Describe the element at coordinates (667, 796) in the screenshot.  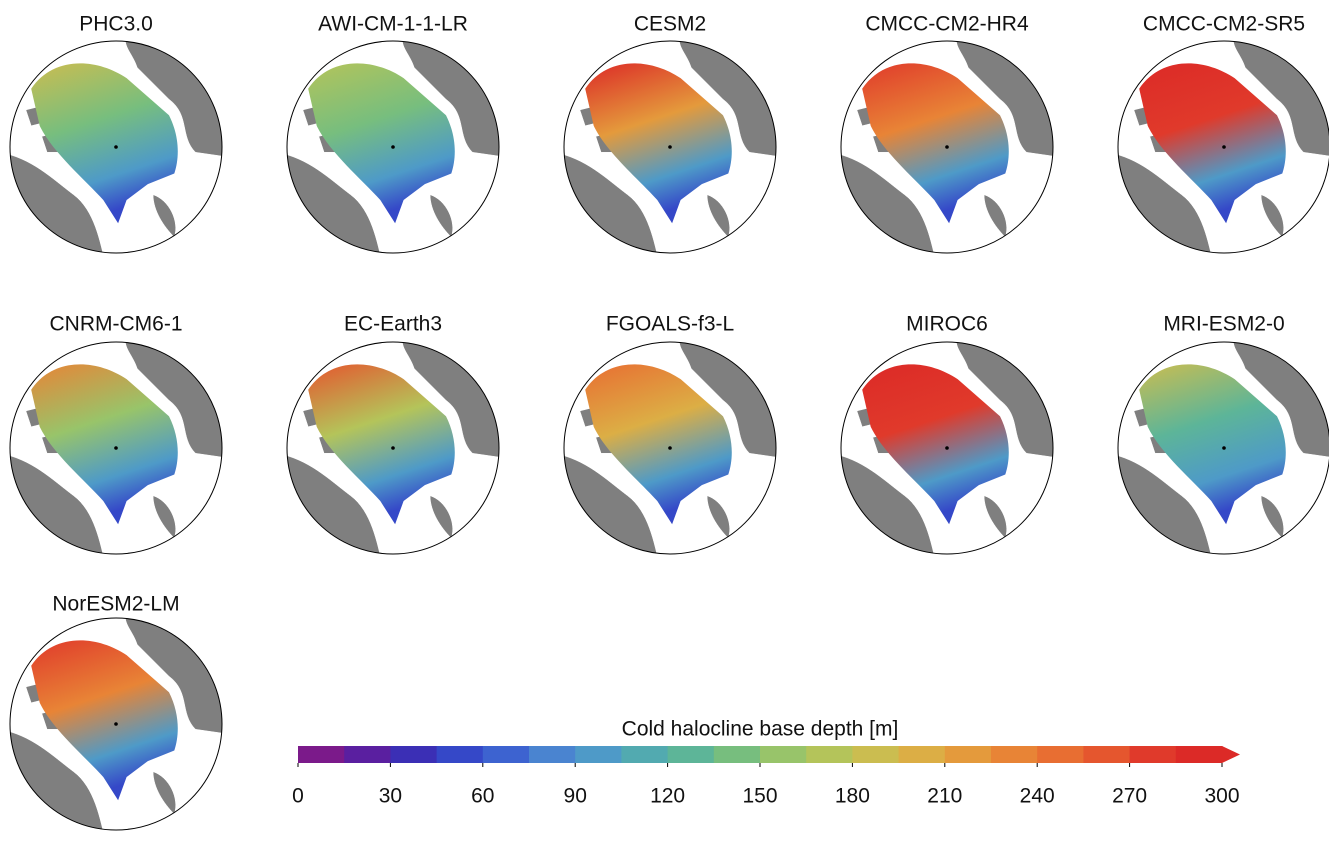
I see `colorbar-tick-label: 120` at that location.